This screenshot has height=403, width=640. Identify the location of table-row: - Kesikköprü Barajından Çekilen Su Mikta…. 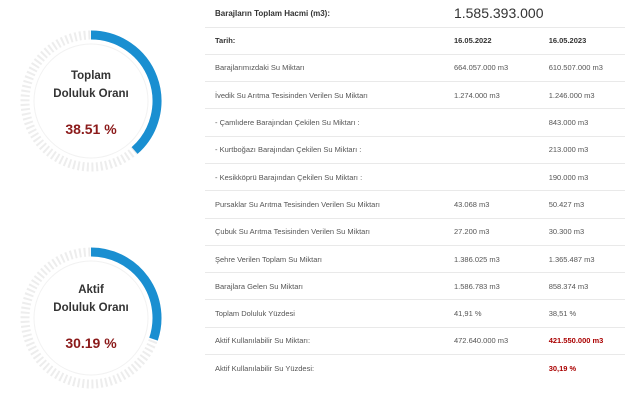
(415, 176).